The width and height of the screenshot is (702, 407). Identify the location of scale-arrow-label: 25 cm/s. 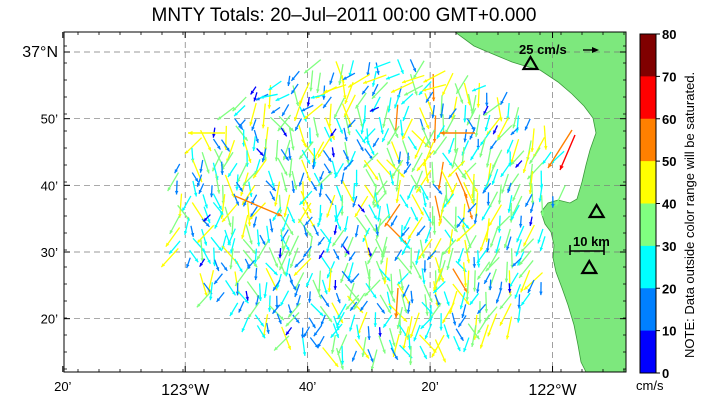
(543, 49).